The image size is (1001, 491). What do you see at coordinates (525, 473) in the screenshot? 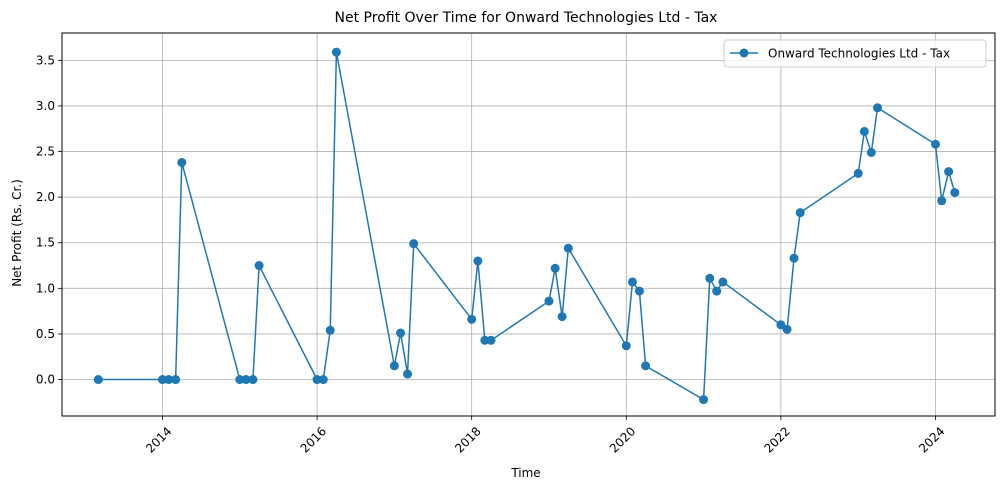
I see `x-axis-title: Time` at bounding box center [525, 473].